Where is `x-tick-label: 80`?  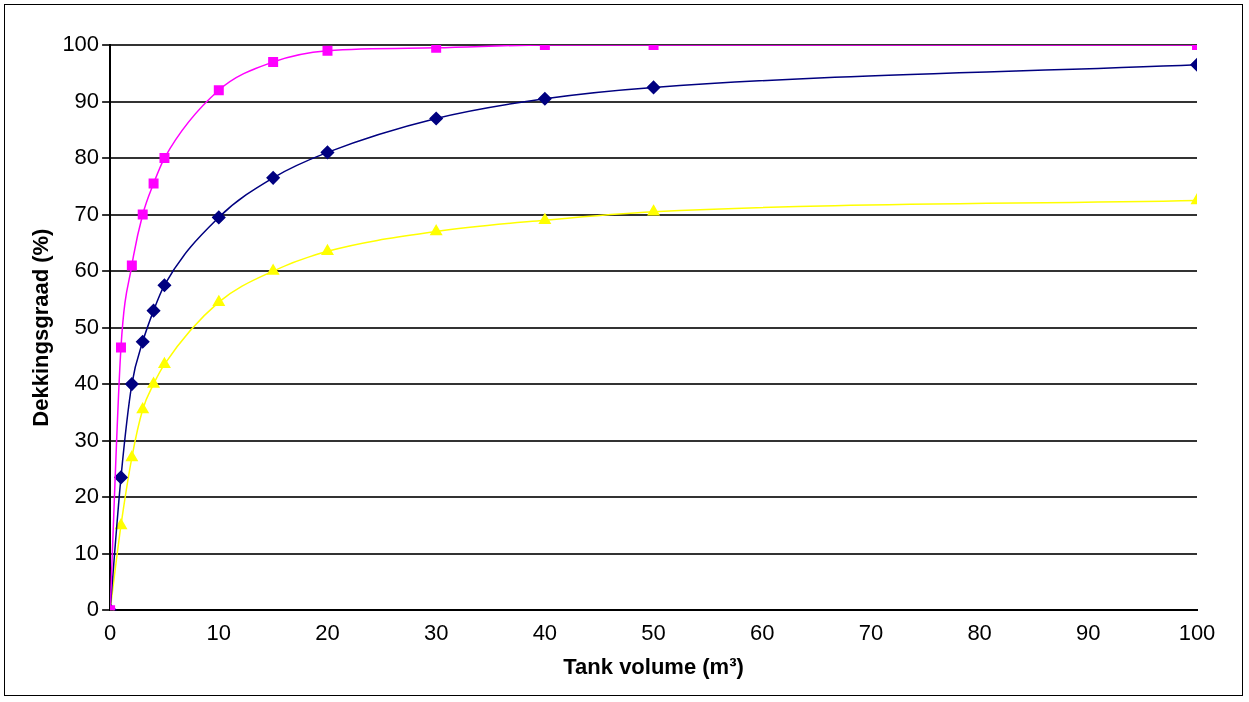 x-tick-label: 80 is located at coordinates (979, 633).